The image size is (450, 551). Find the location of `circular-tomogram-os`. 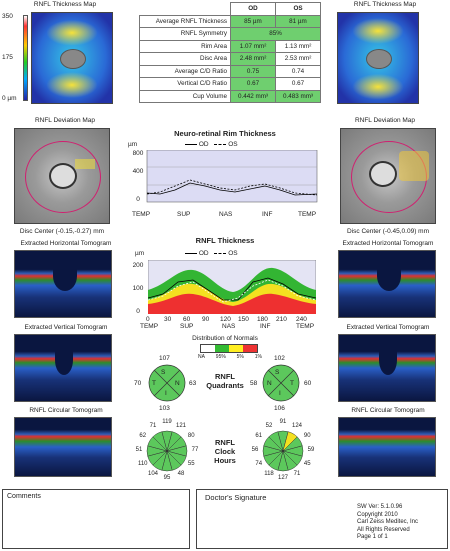

circular-tomogram-os is located at coordinates (387, 447).